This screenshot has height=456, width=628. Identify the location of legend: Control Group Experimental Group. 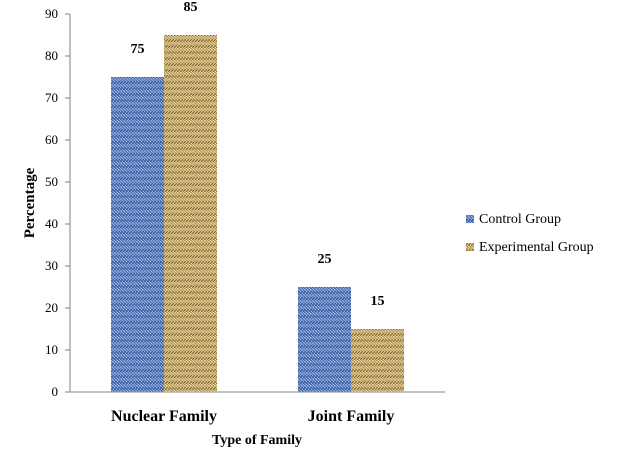
(530, 233).